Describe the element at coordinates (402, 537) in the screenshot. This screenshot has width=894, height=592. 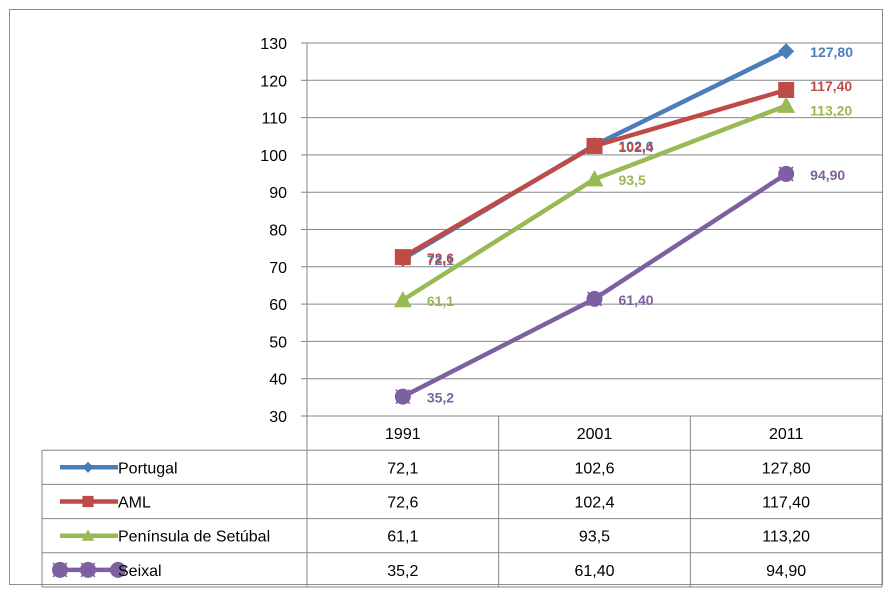
I see `table-cell: 61,1` at that location.